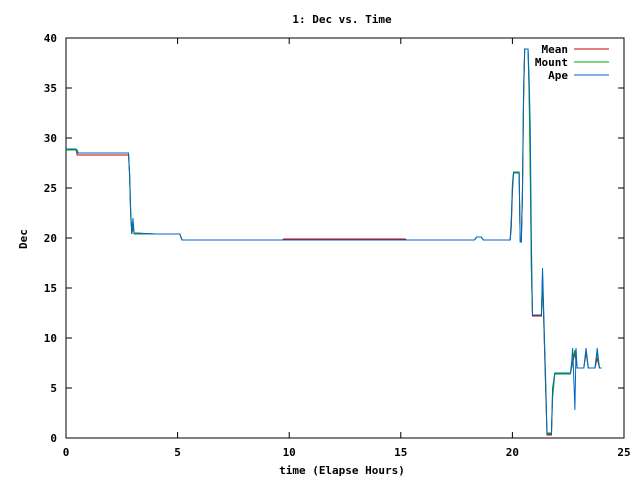 Image resolution: width=640 pixels, height=480 pixels. Describe the element at coordinates (558, 75) in the screenshot. I see `legend-label-ape: Ape` at that location.